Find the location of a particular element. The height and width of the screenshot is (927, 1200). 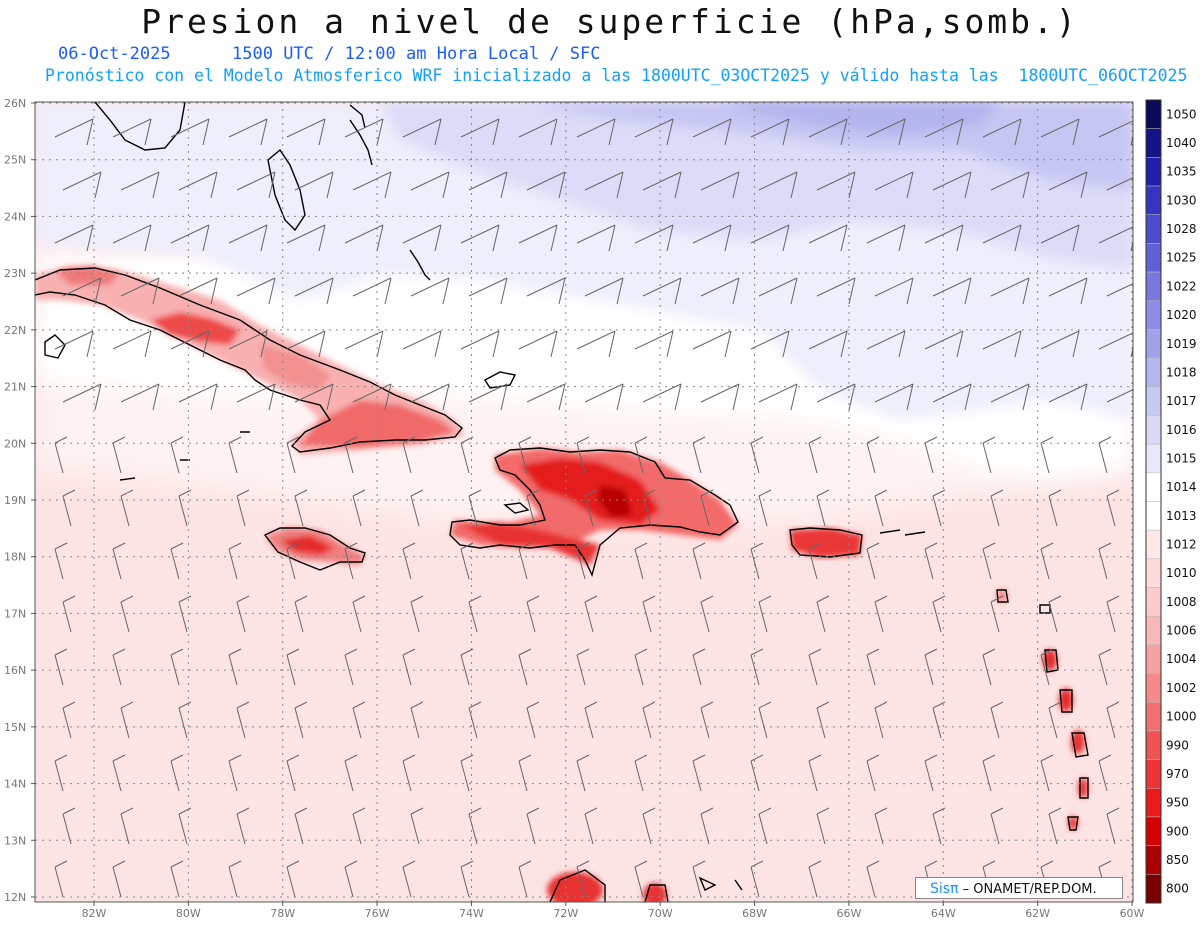

colorbar-label: 900 is located at coordinates (1177, 831).